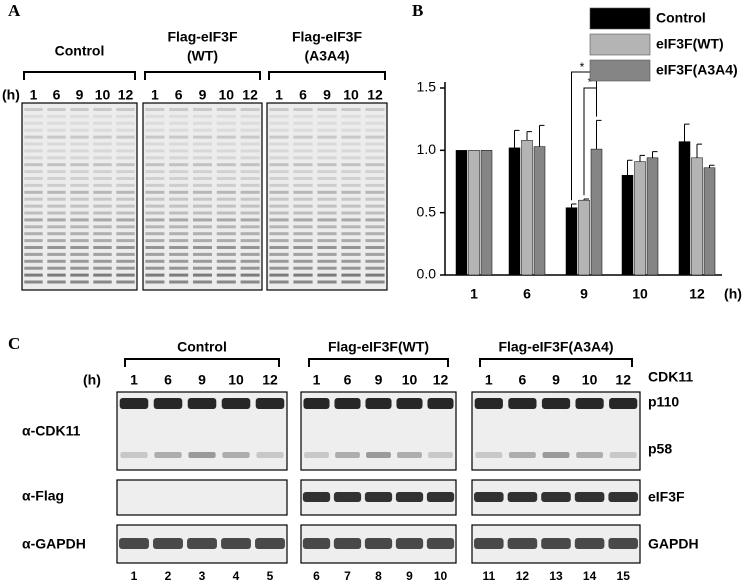  What do you see at coordinates (417, 10) in the screenshot?
I see `panel-letter: B` at bounding box center [417, 10].